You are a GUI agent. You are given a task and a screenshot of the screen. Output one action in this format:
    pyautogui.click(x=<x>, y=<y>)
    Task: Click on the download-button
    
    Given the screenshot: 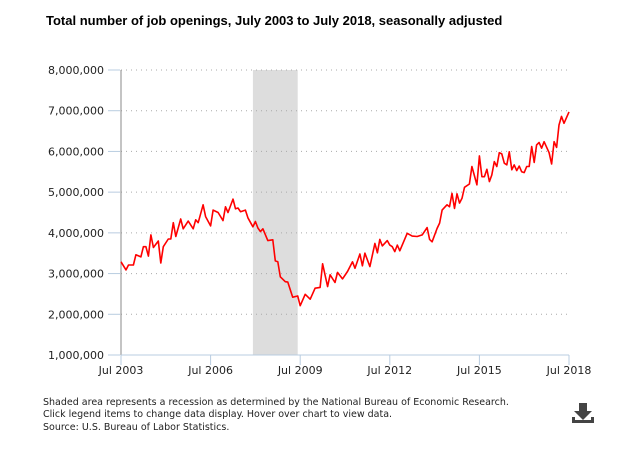 What is the action you would take?
    pyautogui.click(x=583, y=413)
    